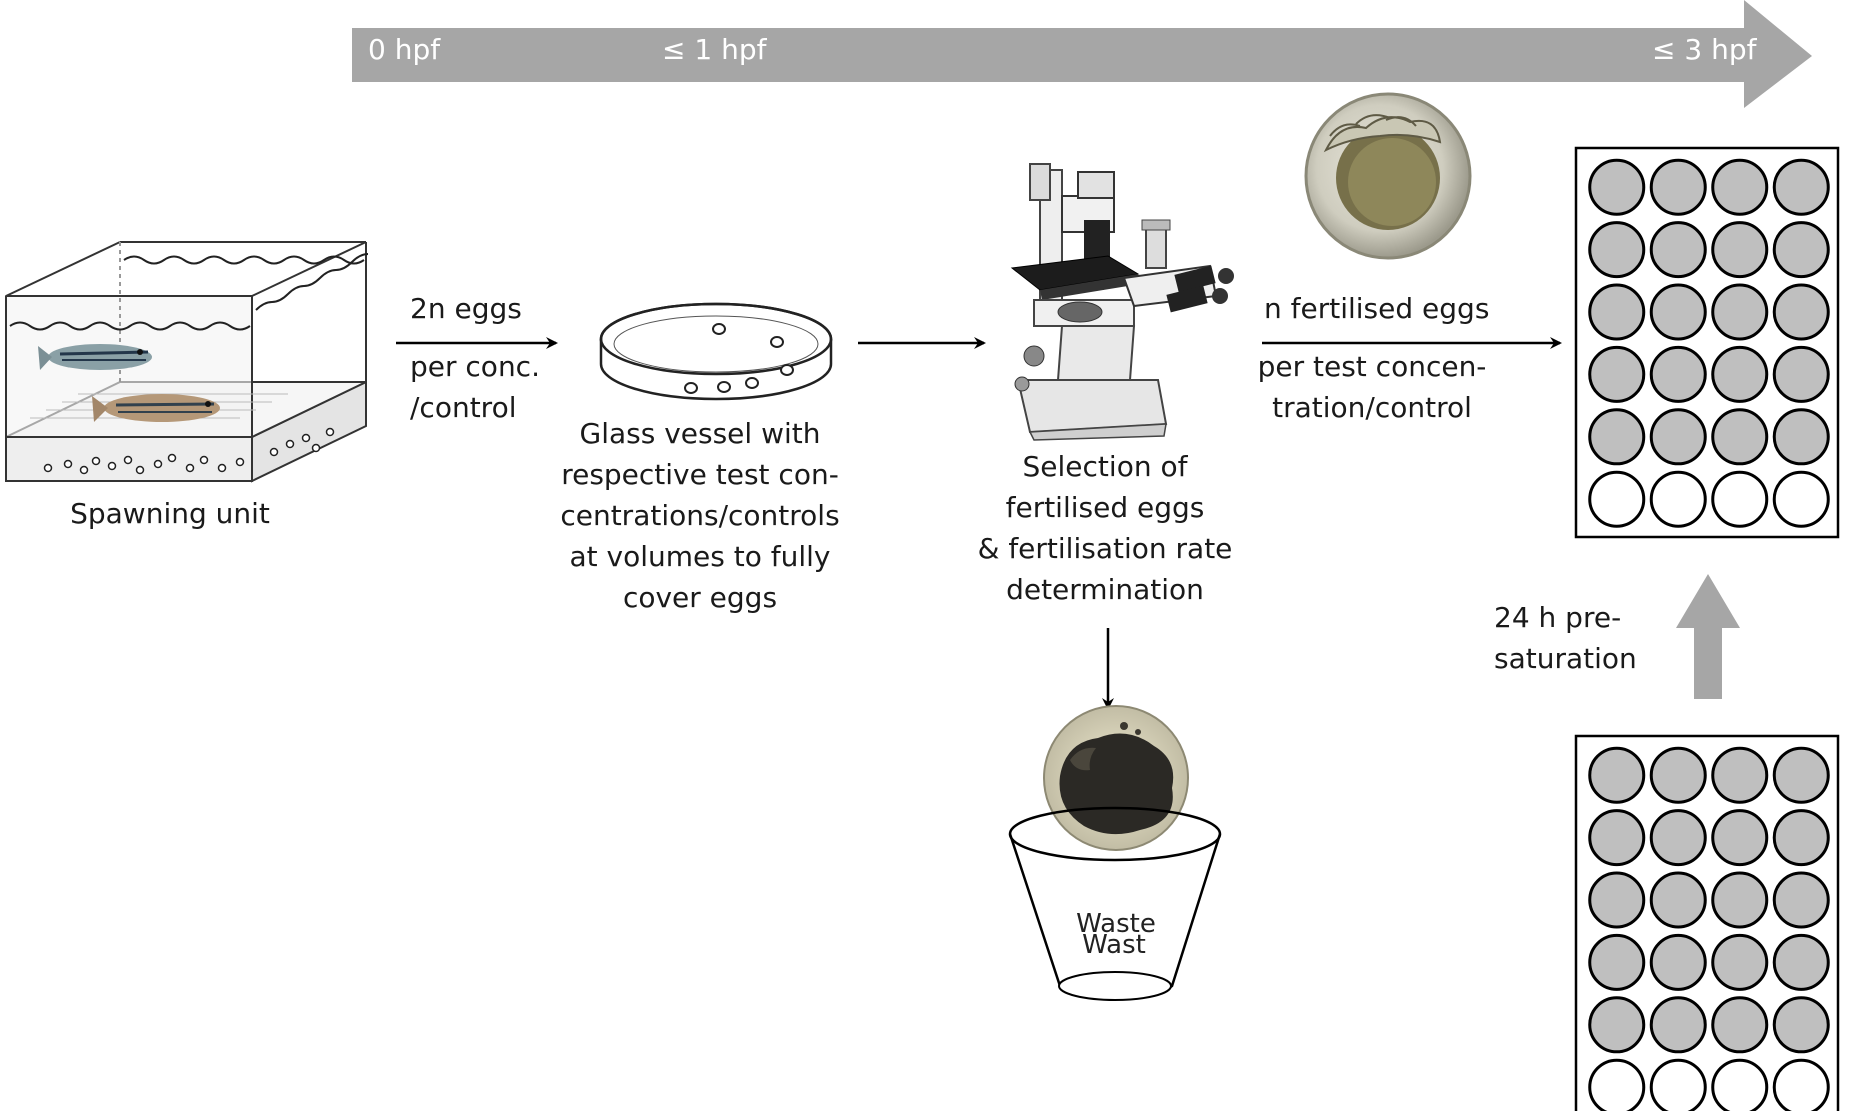 This screenshot has height=1111, width=1852. I want to click on timeline-label-1hpf: ≤ 1 hpf, so click(714, 49).